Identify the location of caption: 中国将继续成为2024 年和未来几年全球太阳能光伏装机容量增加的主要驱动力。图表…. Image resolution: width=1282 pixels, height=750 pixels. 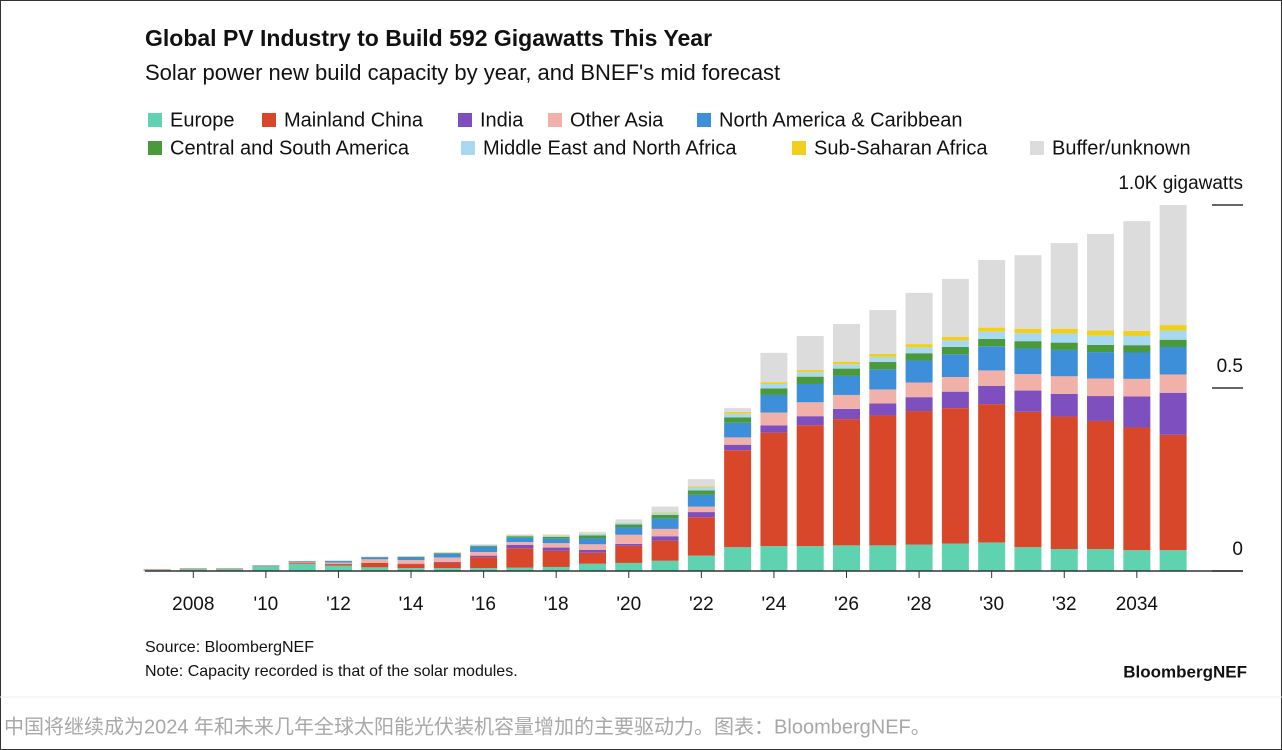
(467, 726).